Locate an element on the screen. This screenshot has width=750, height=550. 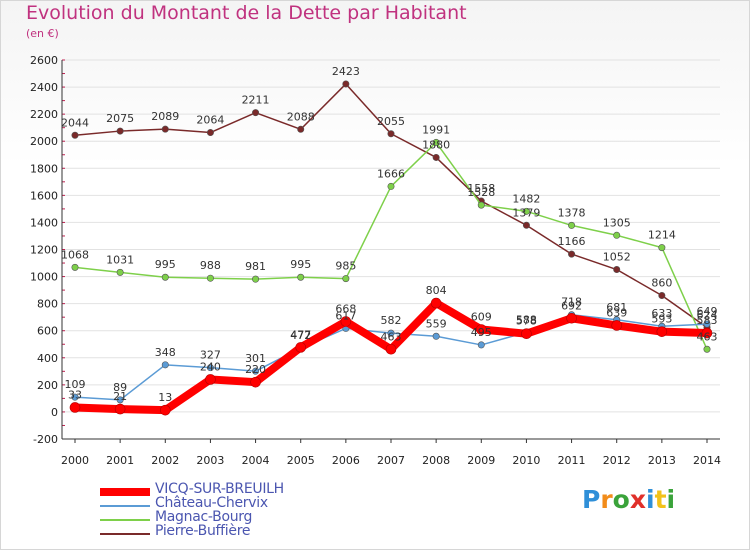
y-tick-label: 2200 is located at coordinates (44, 114).